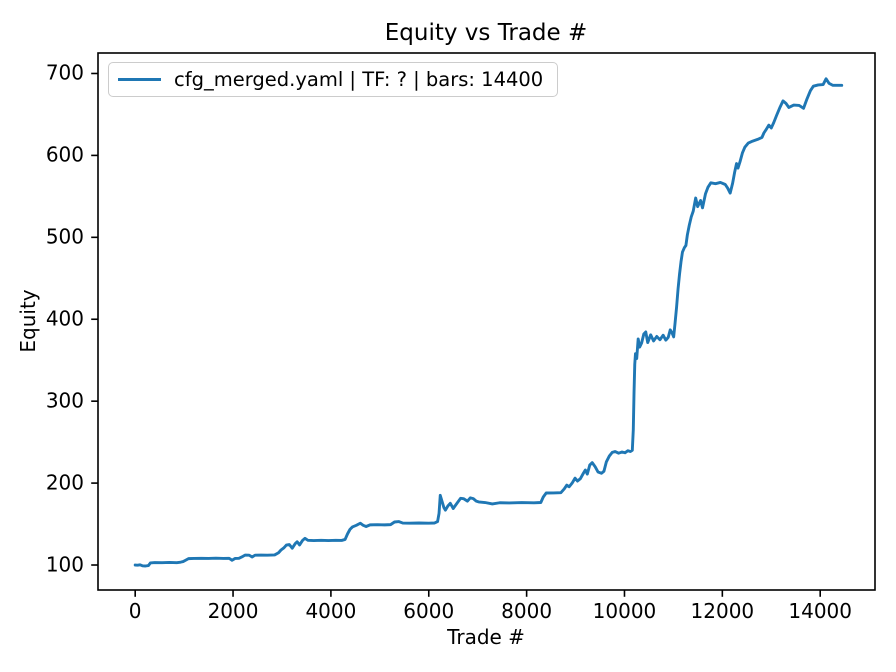 The height and width of the screenshot is (672, 896). Describe the element at coordinates (64, 72) in the screenshot. I see `y-tick-label: 700` at that location.